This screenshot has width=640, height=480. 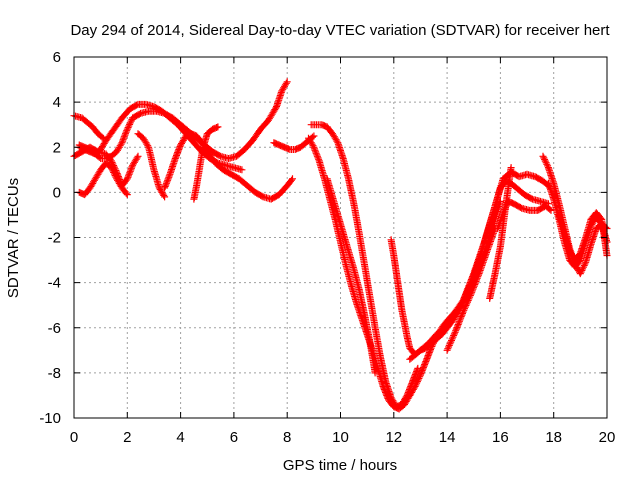 What do you see at coordinates (13, 238) in the screenshot?
I see `y-axis-label: SDTVAR / TECUs` at bounding box center [13, 238].